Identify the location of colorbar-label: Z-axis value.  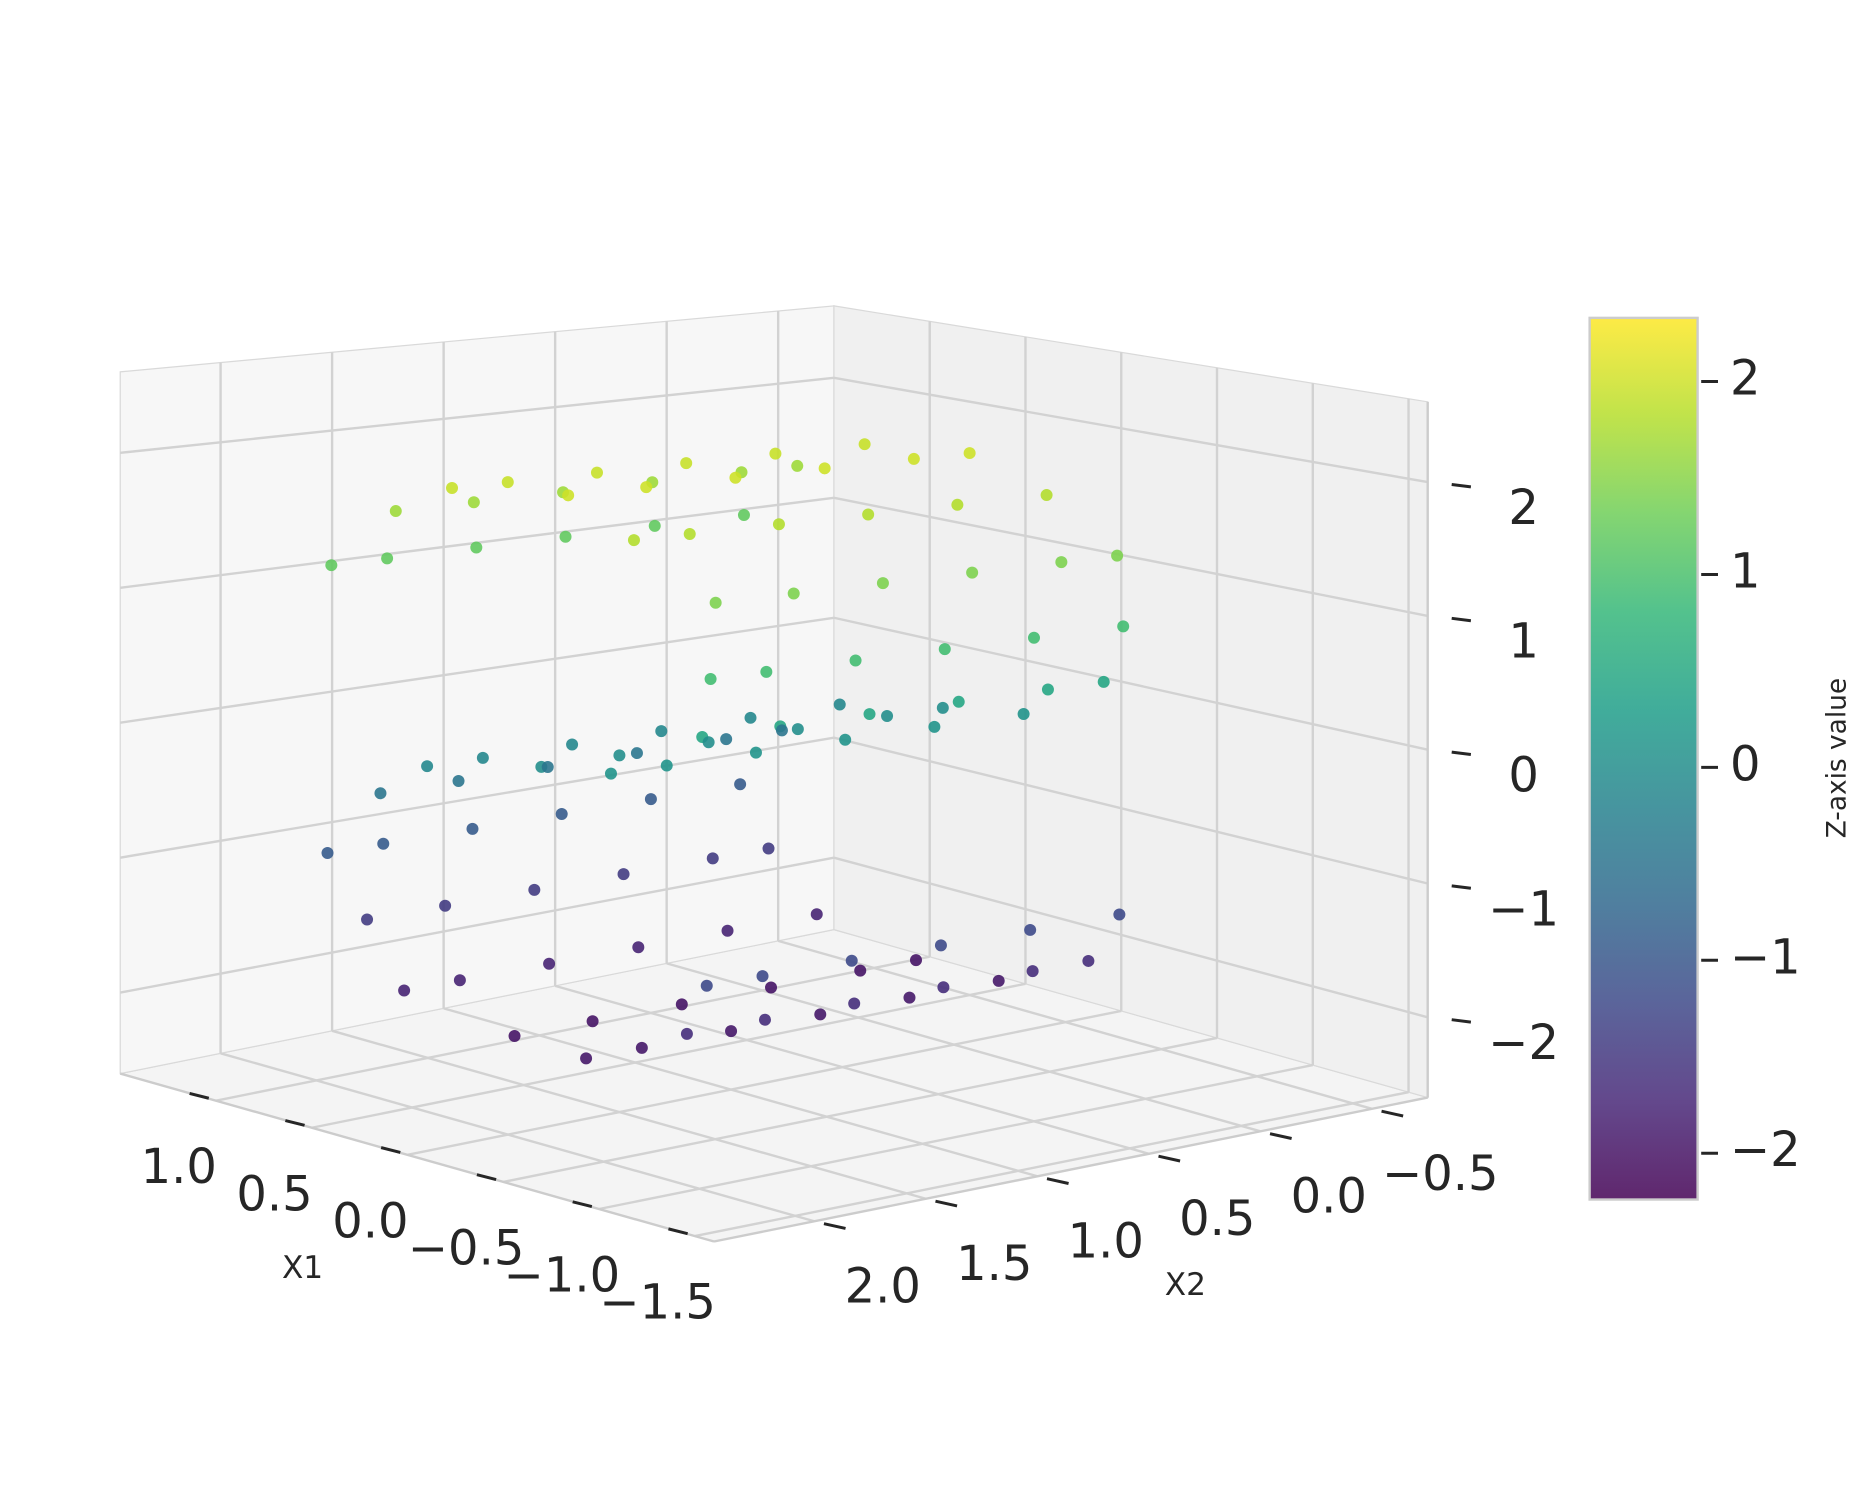
(1837, 758).